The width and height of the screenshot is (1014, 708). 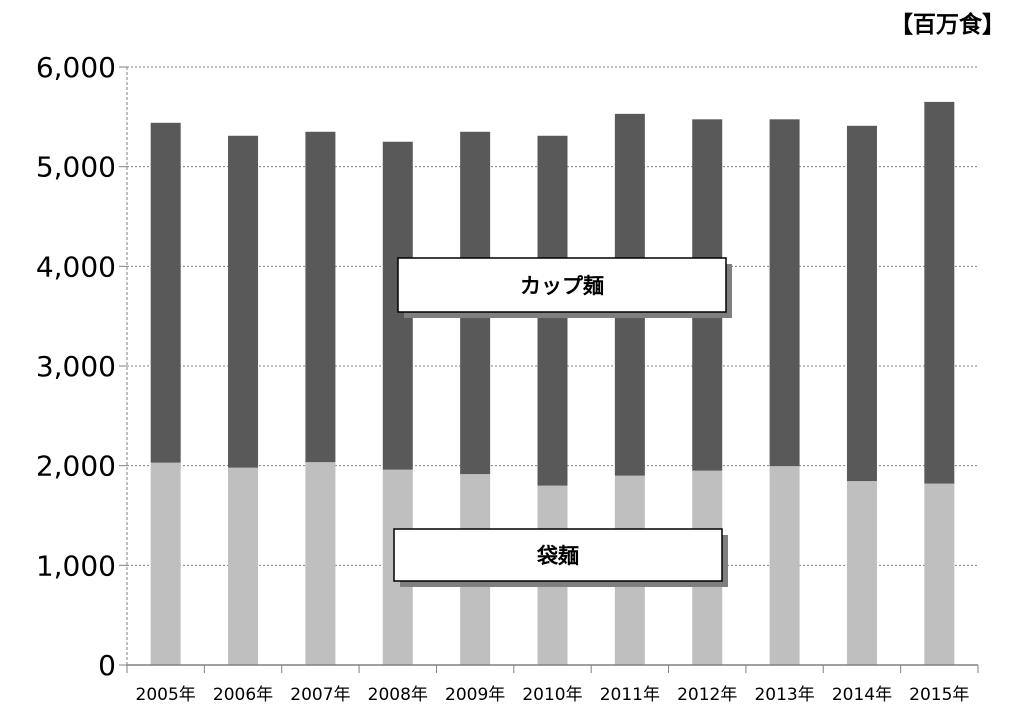 I want to click on y-tick-label: 2,000, so click(x=76, y=466).